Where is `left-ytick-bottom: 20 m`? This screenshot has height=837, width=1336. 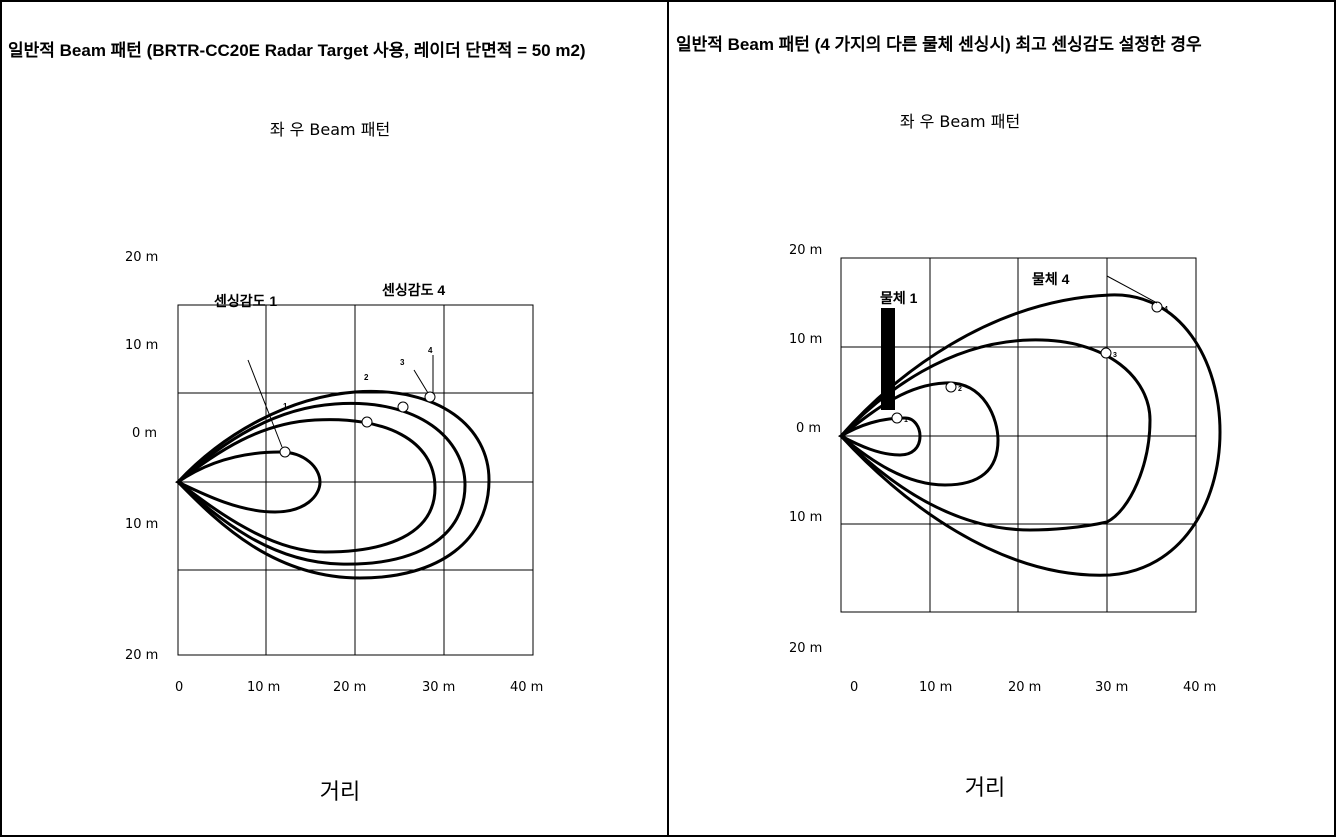
left-ytick-bottom: 20 m is located at coordinates (142, 655).